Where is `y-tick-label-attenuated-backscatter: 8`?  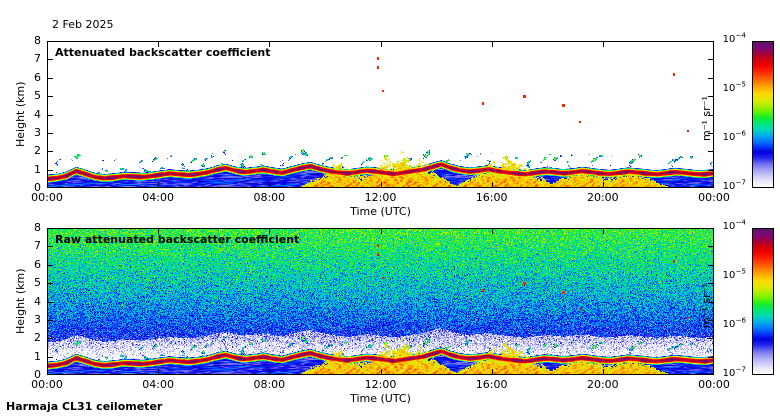
y-tick-label-attenuated-backscatter: 8 is located at coordinates (37, 40).